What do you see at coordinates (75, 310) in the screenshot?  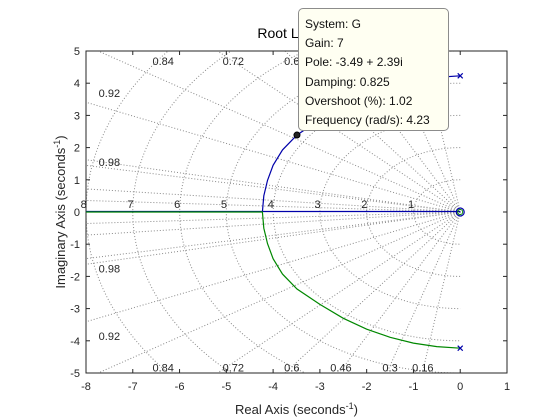 I see `y-tick-label: -3` at bounding box center [75, 310].